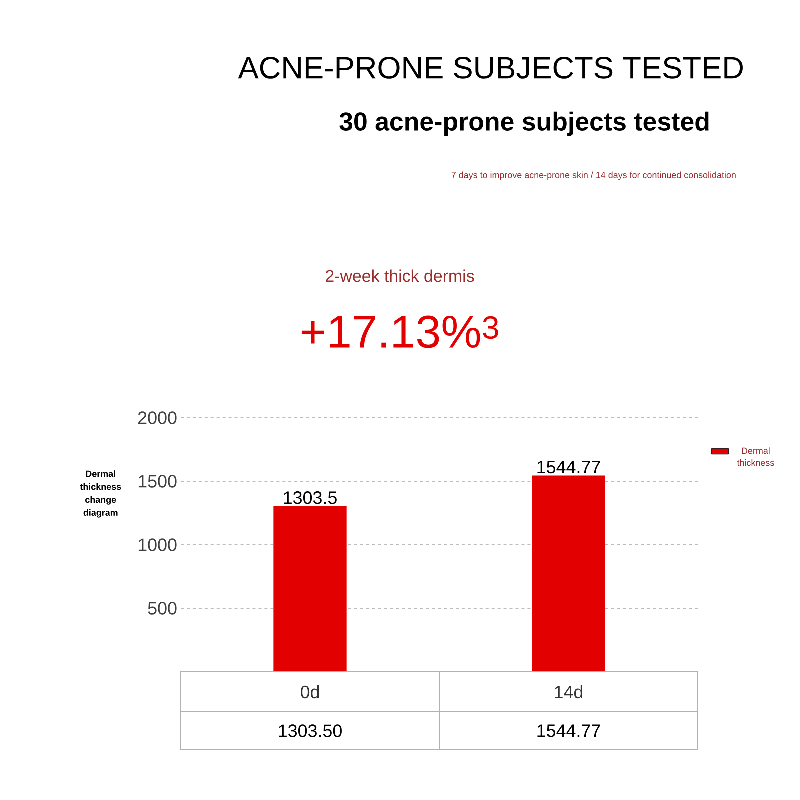 This screenshot has width=800, height=800. Describe the element at coordinates (524, 124) in the screenshot. I see `chart-subtitle: 30 acne-prone subjects tested` at that location.